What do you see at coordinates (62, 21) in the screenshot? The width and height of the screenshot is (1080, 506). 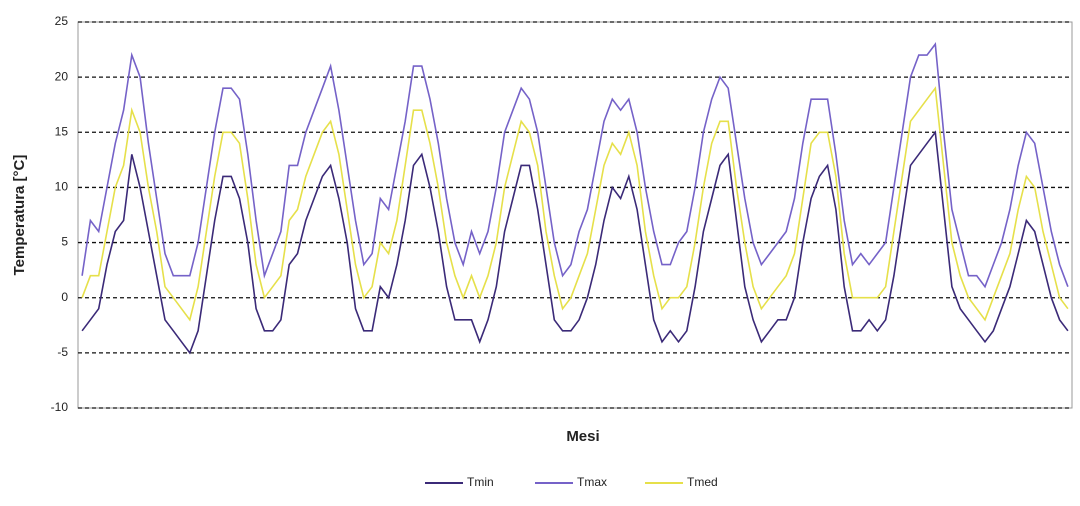 I see `y-tick-label: 25` at bounding box center [62, 21].